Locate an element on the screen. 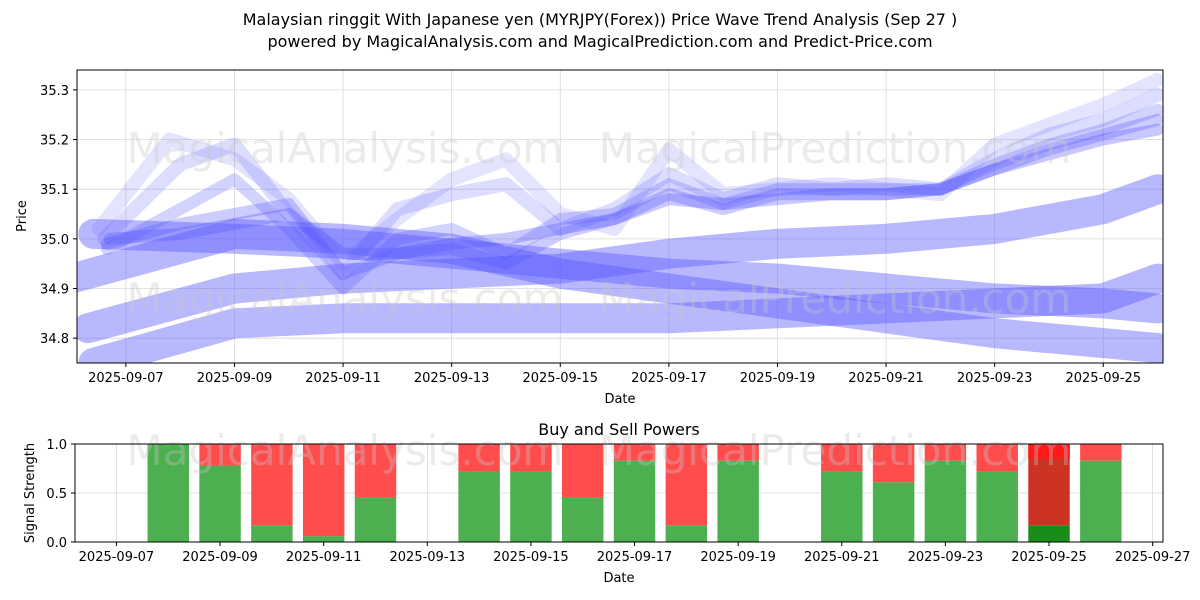 This screenshot has width=1200, height=600. watermark-top-left: MagicalAnalysis.com is located at coordinates (345, 148).